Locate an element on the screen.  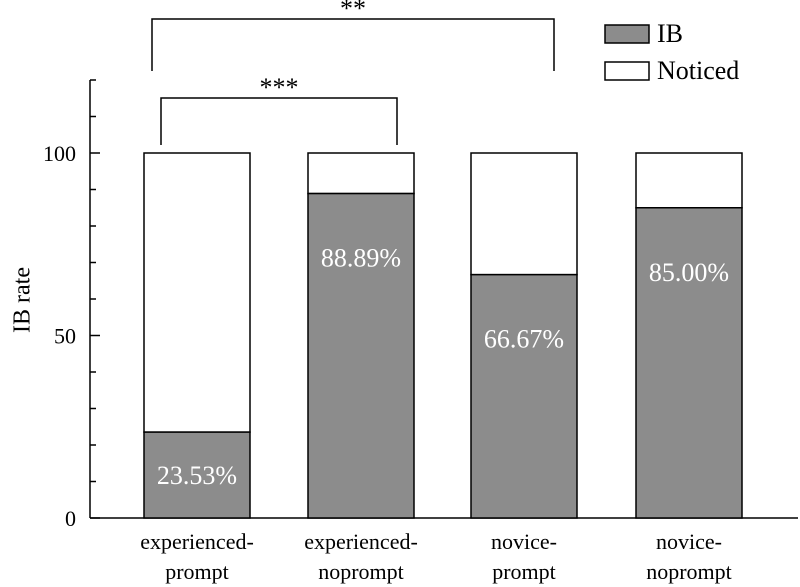
significance-label: ** is located at coordinates (353, 11).